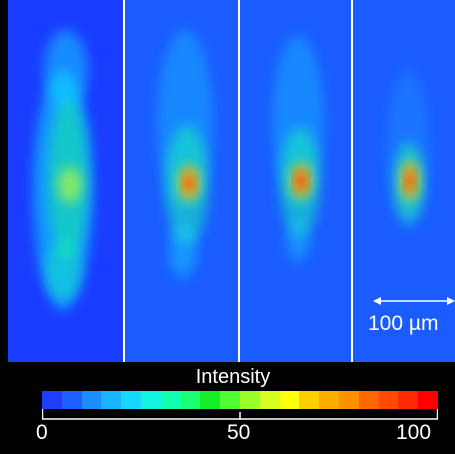 This screenshot has width=455, height=454. Describe the element at coordinates (239, 432) in the screenshot. I see `colorbar-mid-label: 50` at that location.